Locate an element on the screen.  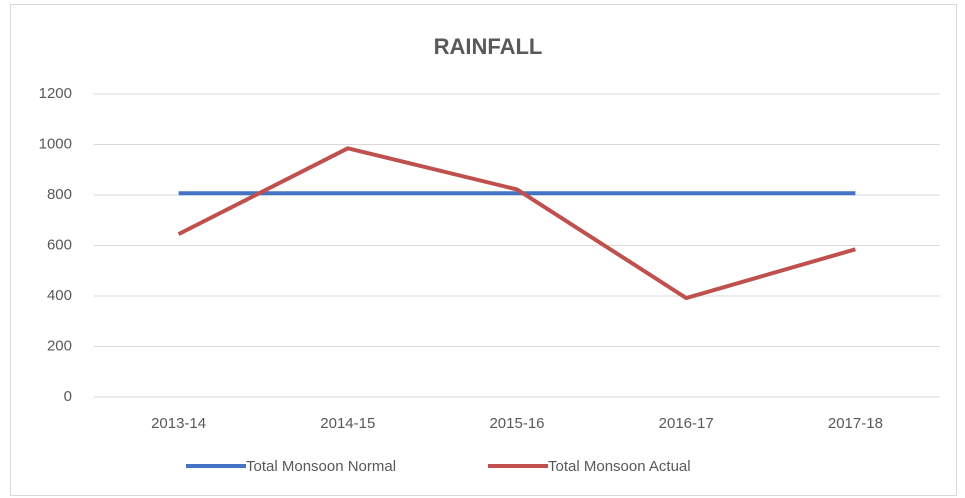
y-tick-label: 1200 is located at coordinates (55, 93).